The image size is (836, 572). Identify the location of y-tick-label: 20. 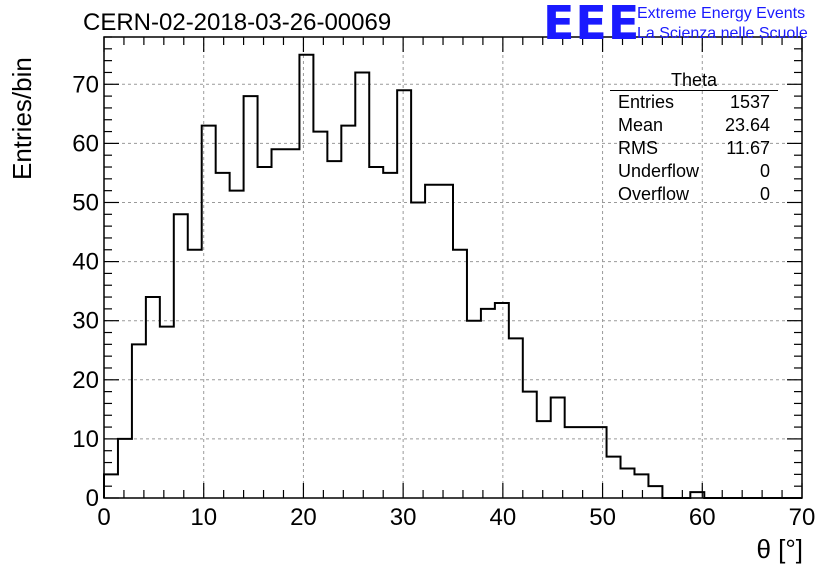
(85, 380).